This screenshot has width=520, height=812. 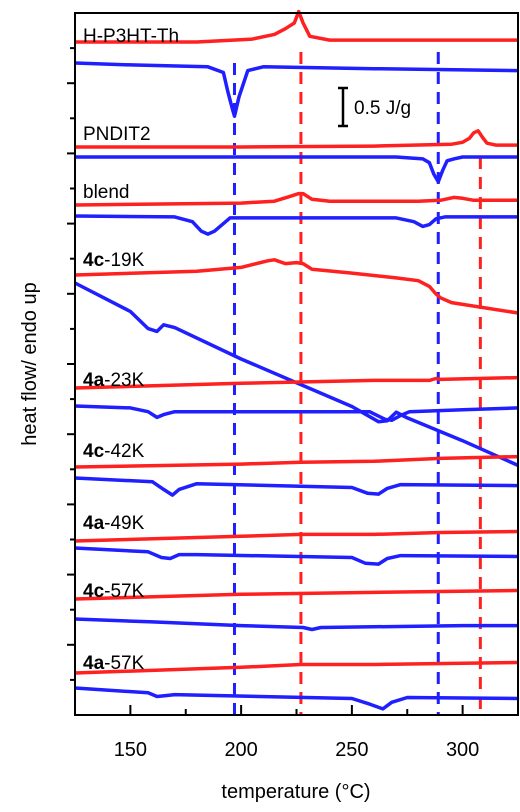 I want to click on scale-bar: 0.5 J/g, so click(x=374, y=107).